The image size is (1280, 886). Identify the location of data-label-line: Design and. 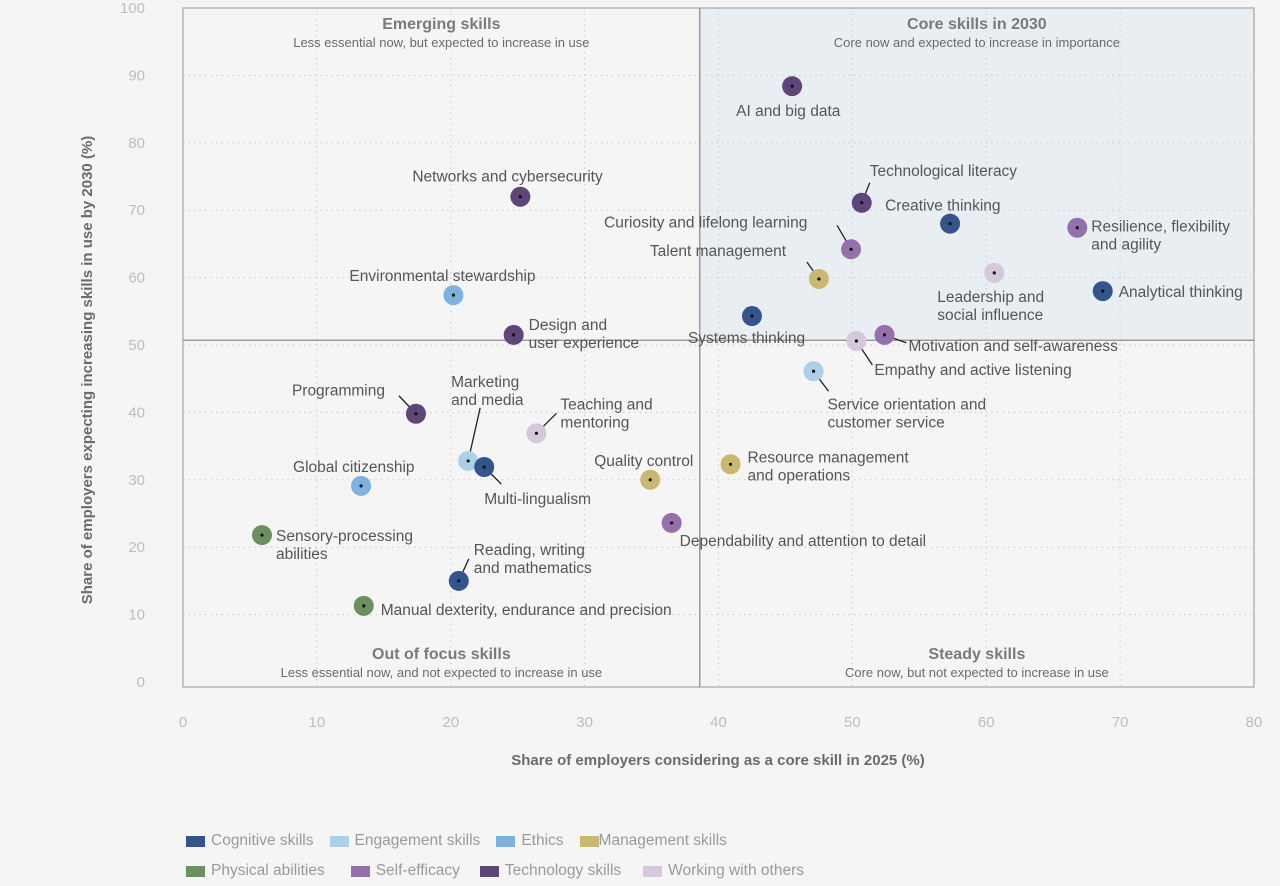
(568, 325).